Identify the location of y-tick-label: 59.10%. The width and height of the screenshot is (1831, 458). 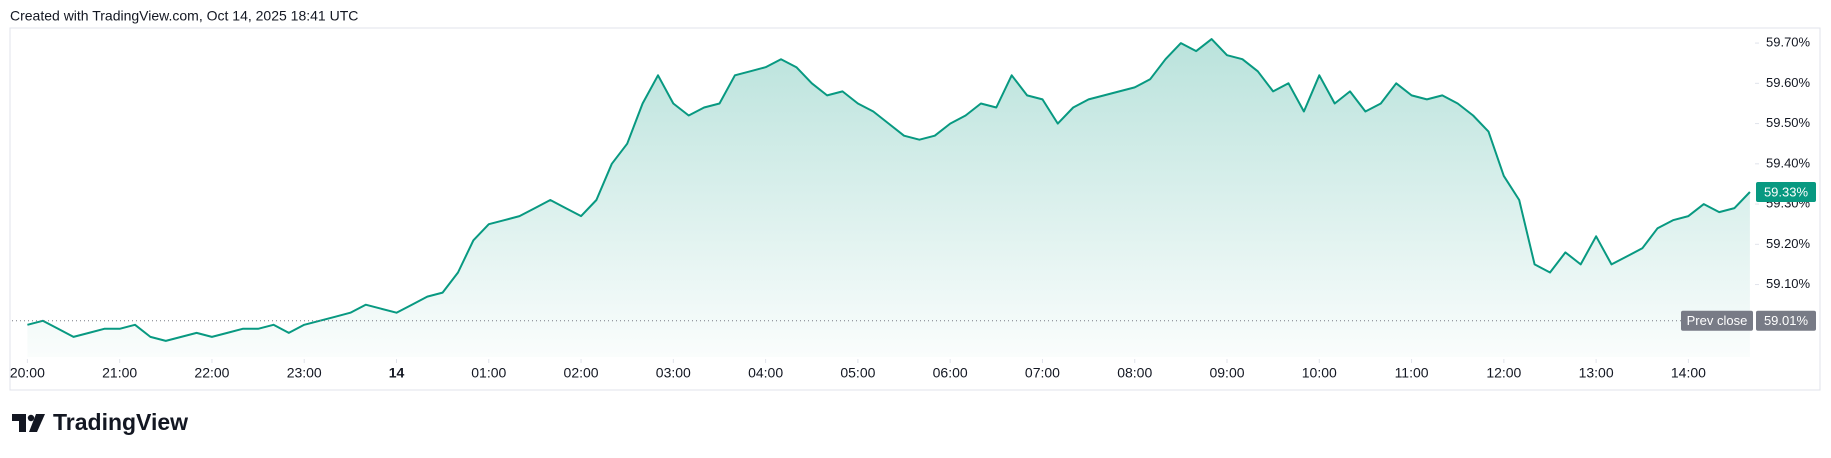
(1788, 283).